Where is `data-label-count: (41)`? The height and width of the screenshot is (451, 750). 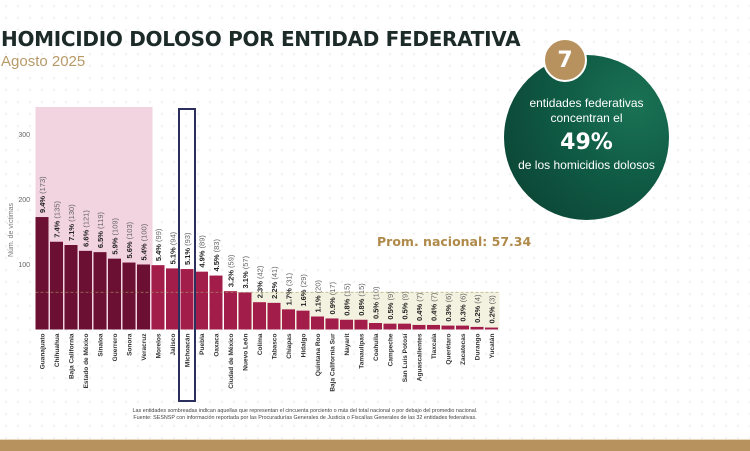 data-label-count: (41) is located at coordinates (274, 273).